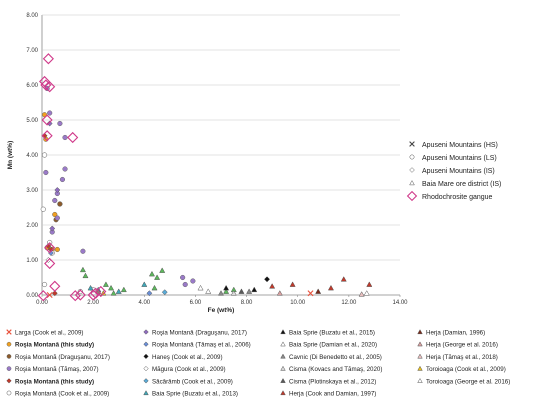 The height and width of the screenshot is (408, 550). I want to click on x-tick-labels: 0.00 2.00 4.00 6.00 8.00 10.00 12.00 14.00, so click(222, 300).